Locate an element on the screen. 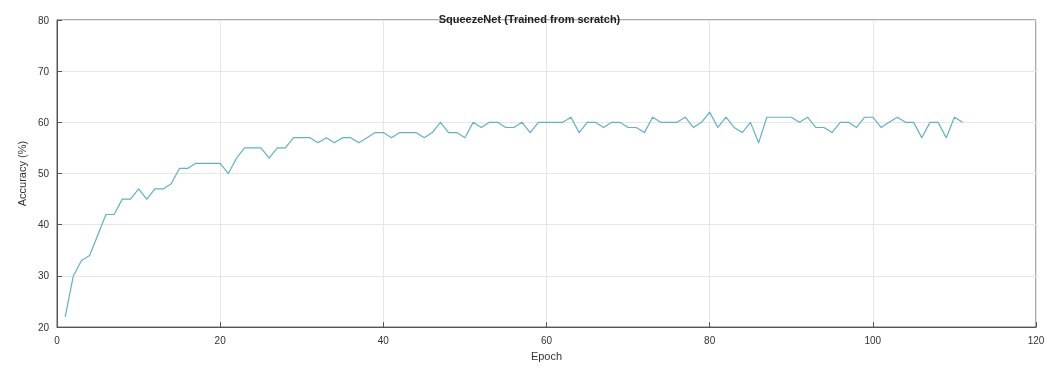 The width and height of the screenshot is (1059, 374). x-tick-label: 80 is located at coordinates (710, 340).